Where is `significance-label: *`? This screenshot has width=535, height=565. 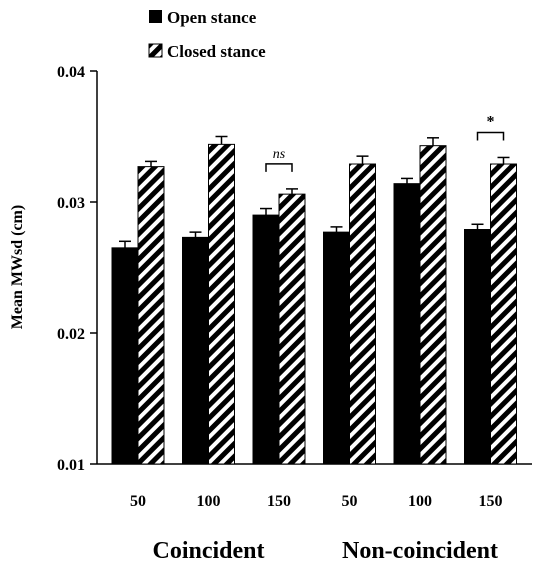
significance-label: * is located at coordinates (491, 121).